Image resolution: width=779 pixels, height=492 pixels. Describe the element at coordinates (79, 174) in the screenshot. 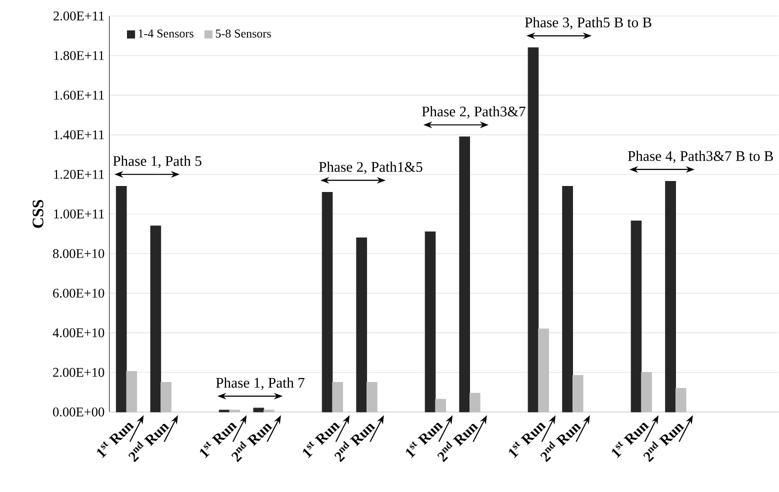

I see `y-tick-label: 1.20E+11` at that location.